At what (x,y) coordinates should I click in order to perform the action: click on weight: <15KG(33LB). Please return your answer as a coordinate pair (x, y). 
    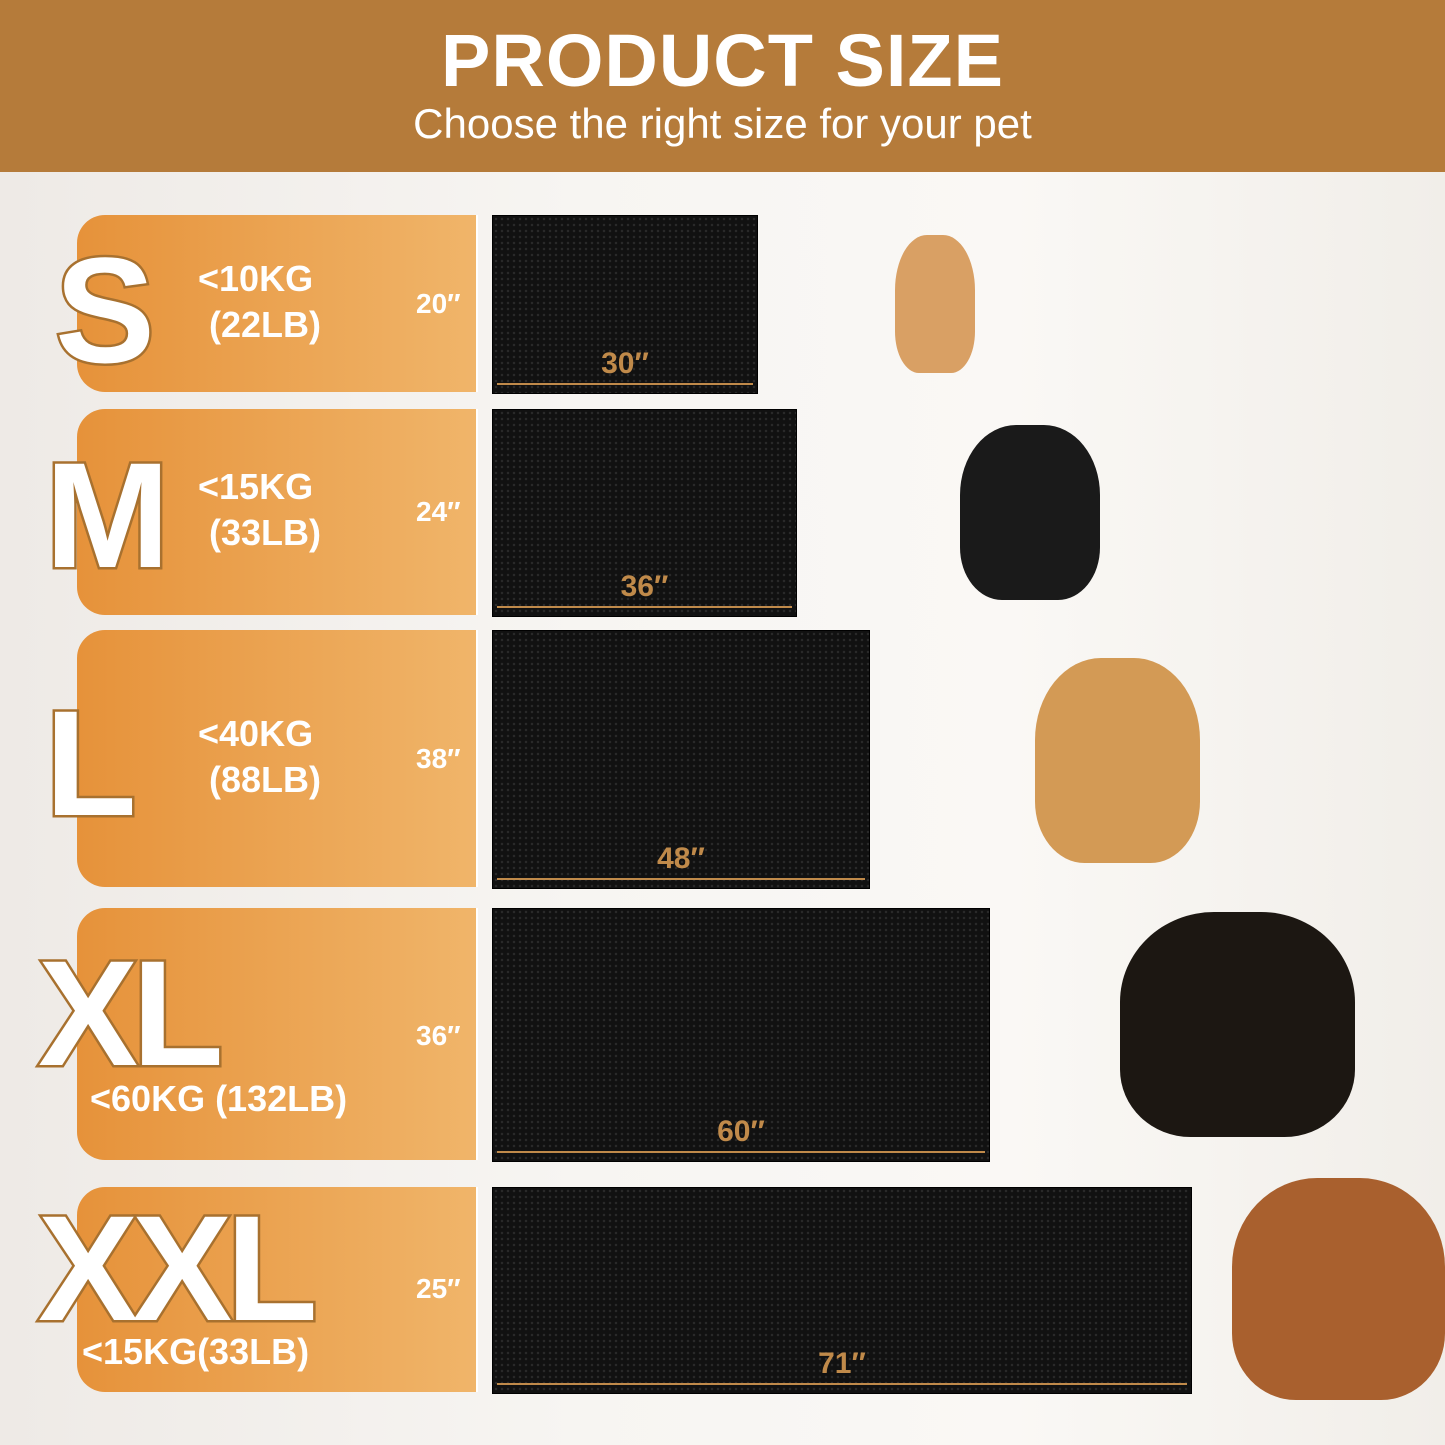
    Looking at the image, I should click on (196, 1351).